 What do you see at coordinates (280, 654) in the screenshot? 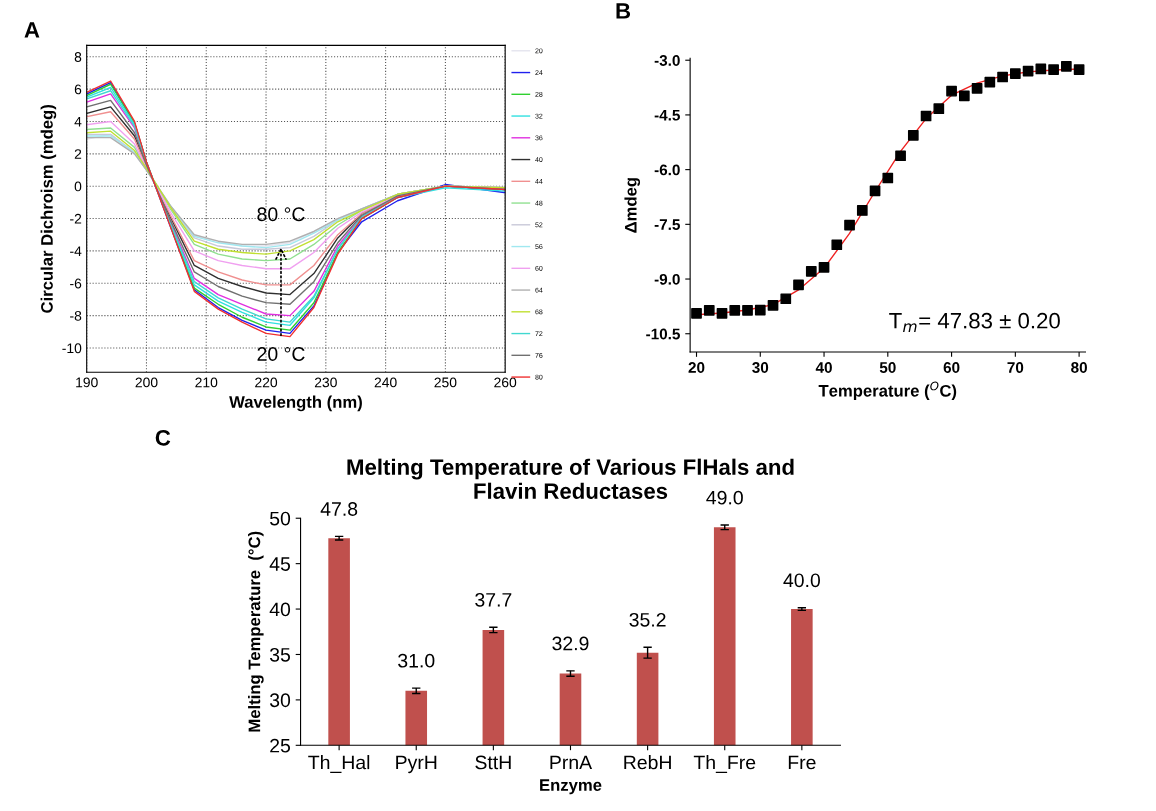
I see `y-tick-label: 35` at bounding box center [280, 654].